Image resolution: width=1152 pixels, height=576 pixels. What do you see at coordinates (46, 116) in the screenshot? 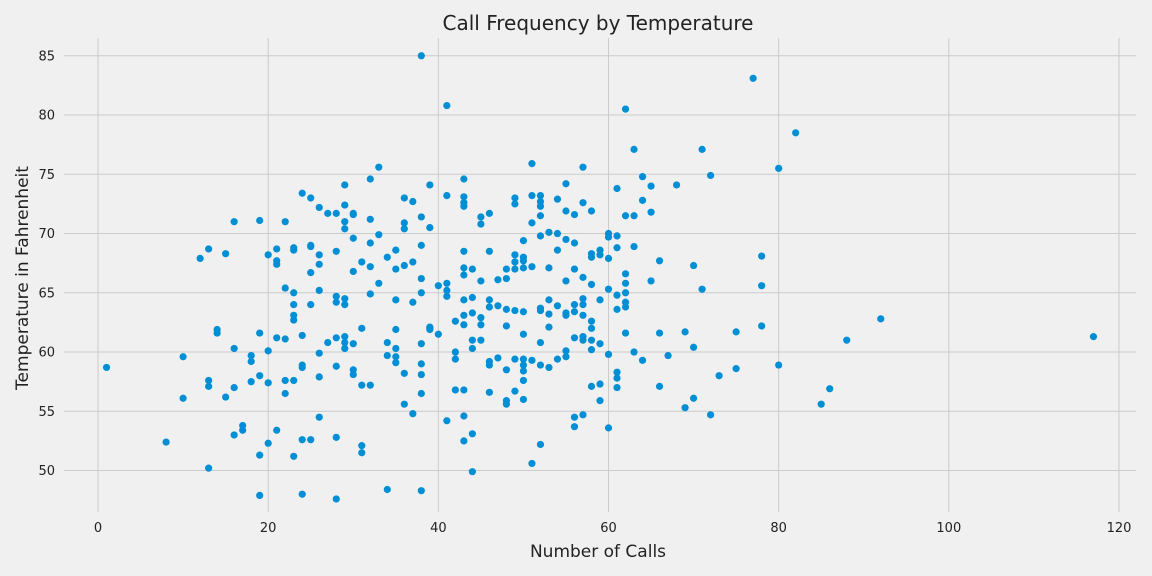
I see `y-tick-label: 80` at bounding box center [46, 116].